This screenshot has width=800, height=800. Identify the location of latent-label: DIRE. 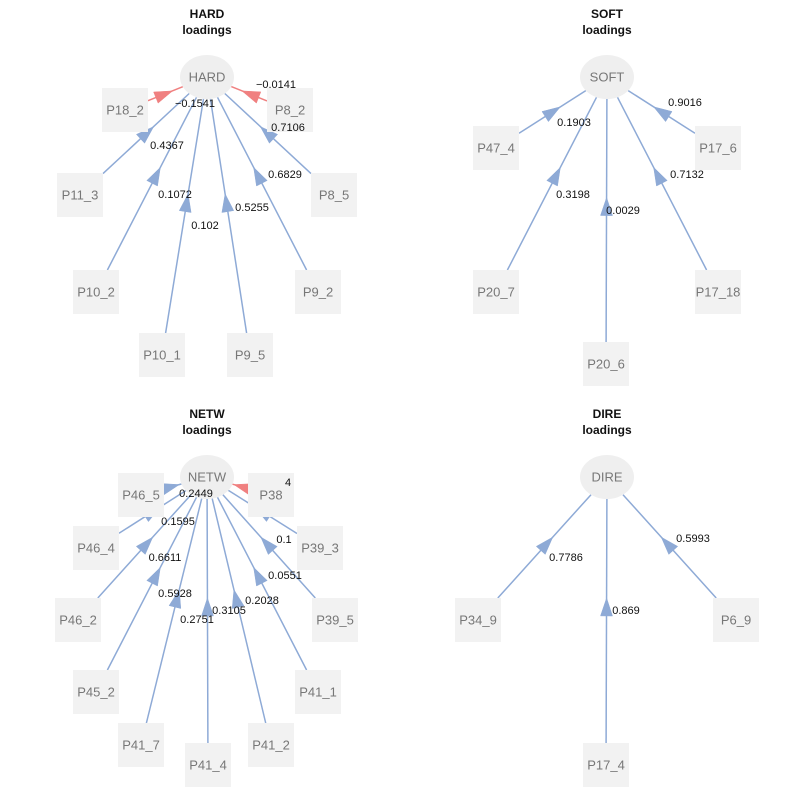
(606, 477).